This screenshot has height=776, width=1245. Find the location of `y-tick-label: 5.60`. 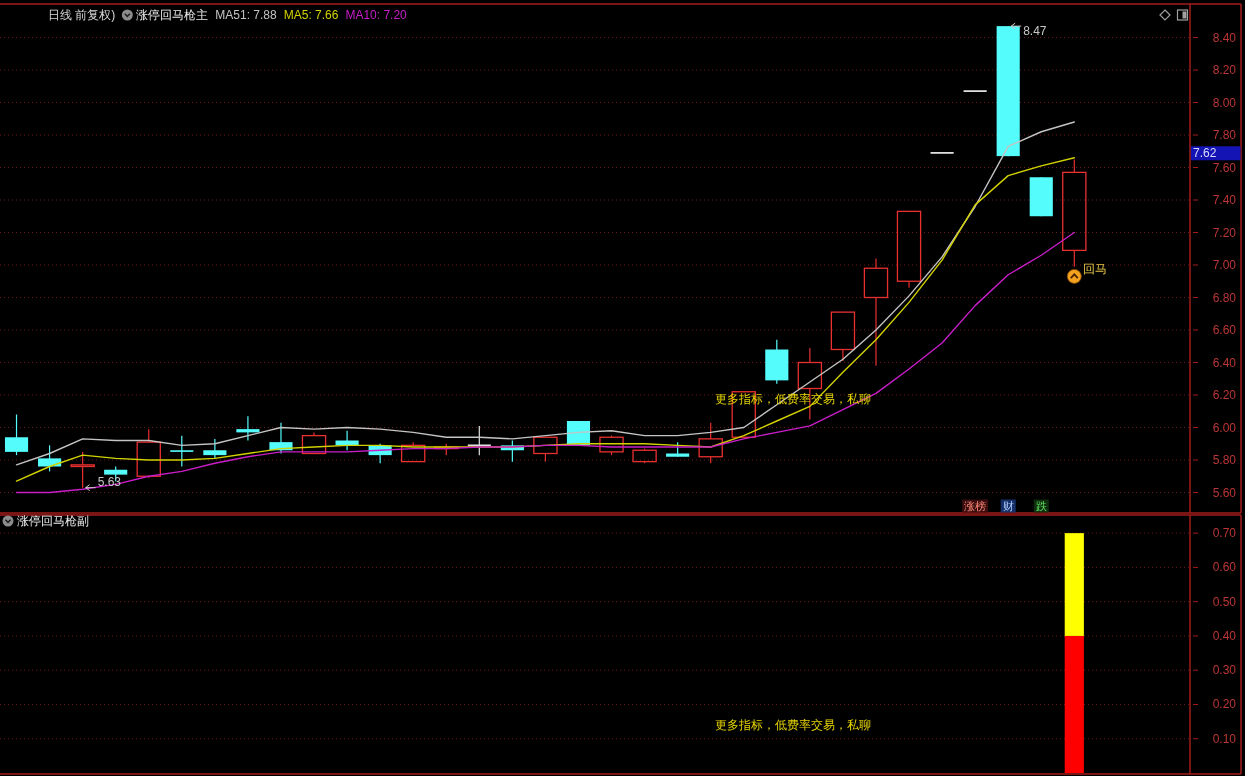

y-tick-label: 5.60 is located at coordinates (1224, 492).